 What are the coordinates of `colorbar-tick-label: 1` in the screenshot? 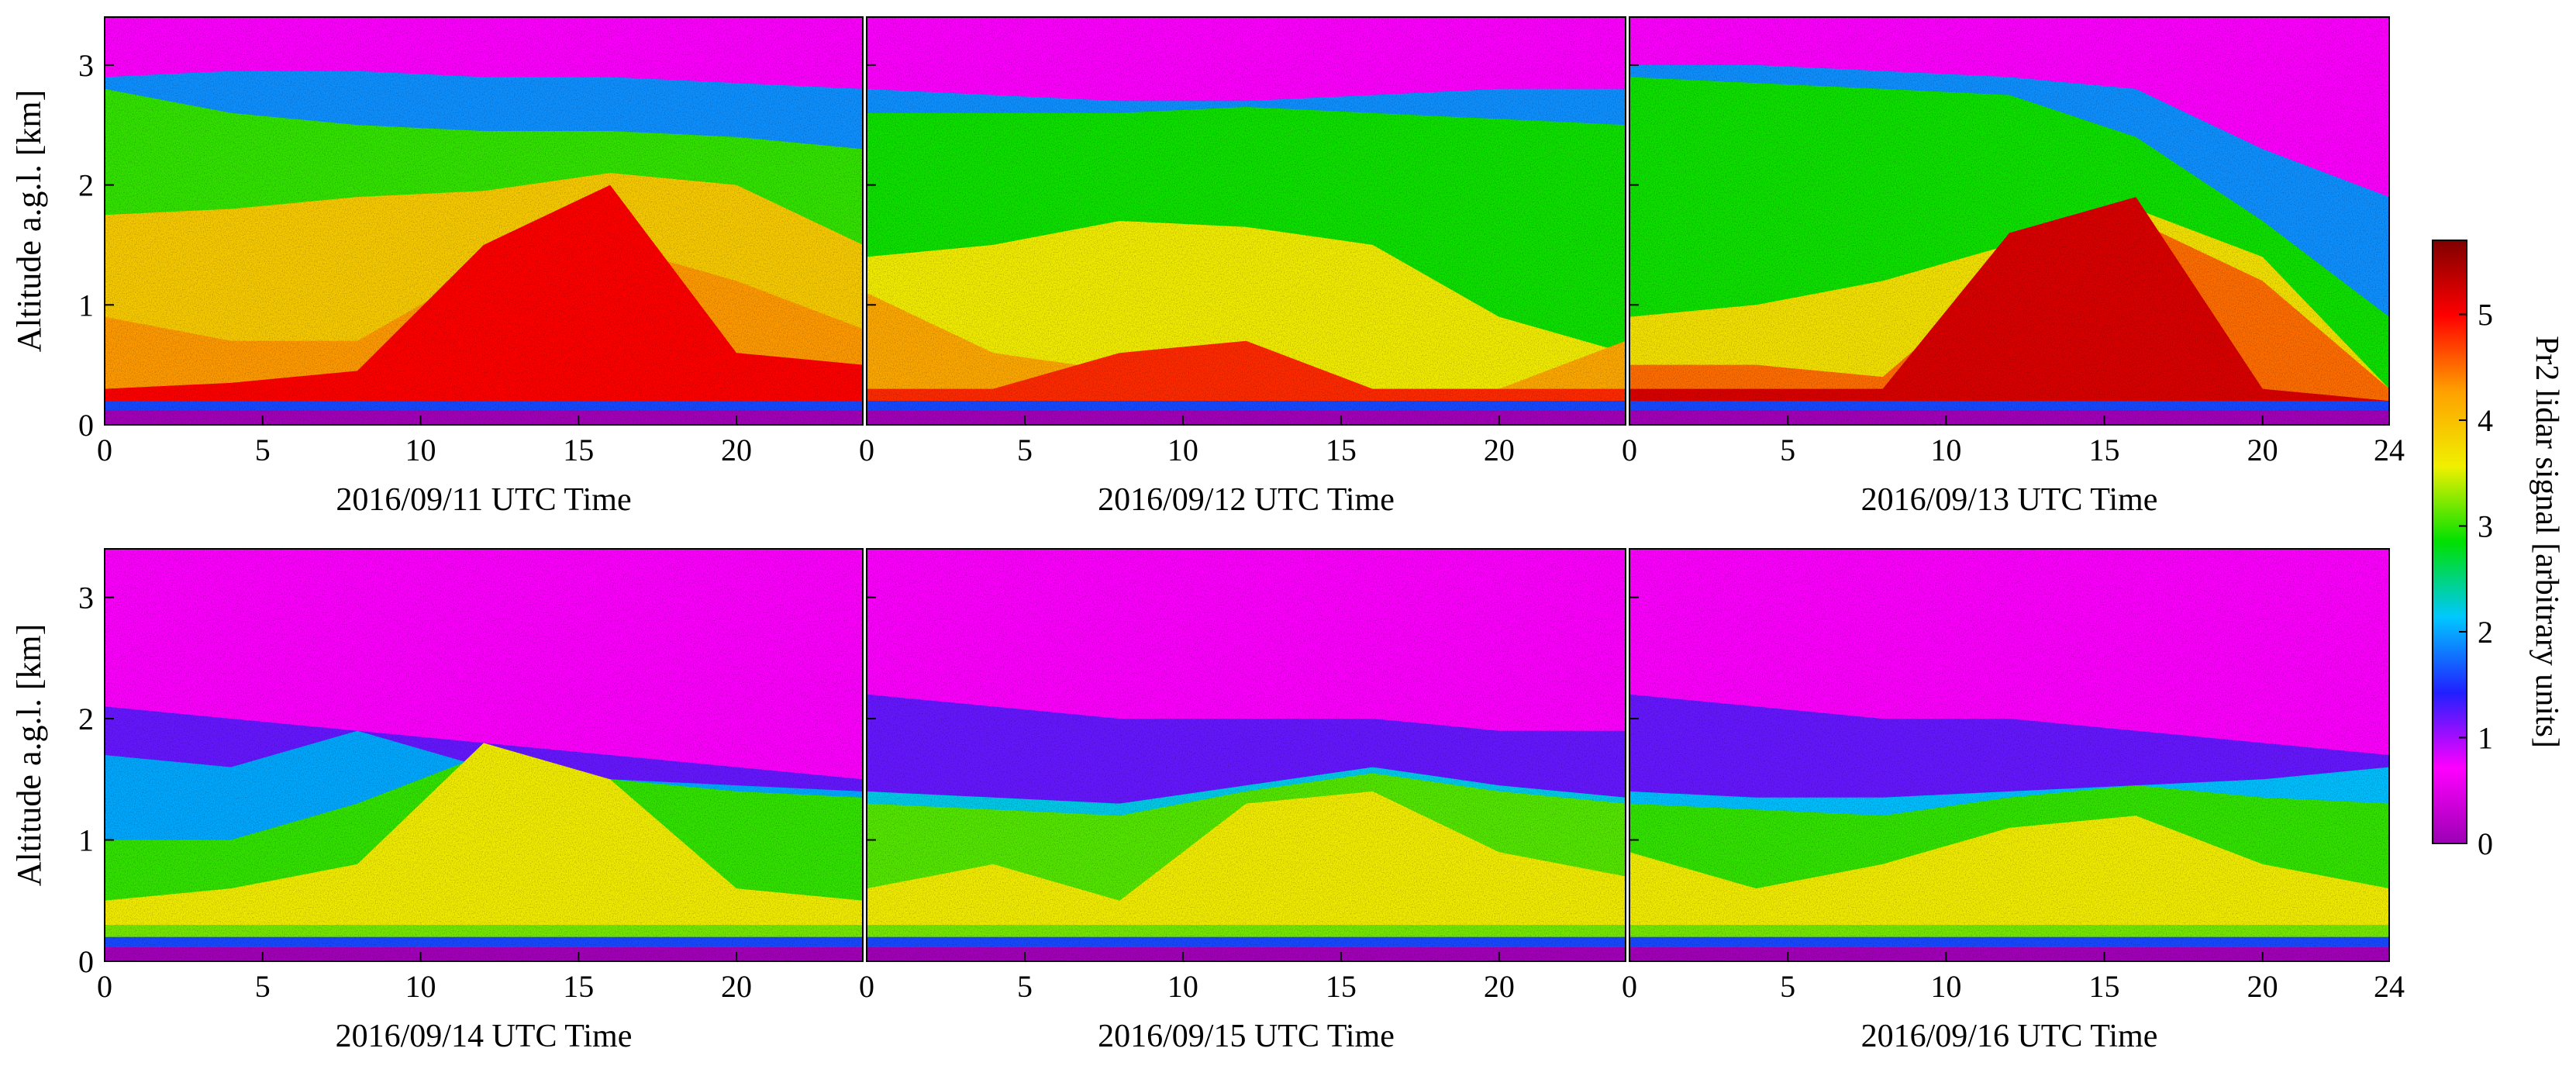 It's located at (2485, 738).